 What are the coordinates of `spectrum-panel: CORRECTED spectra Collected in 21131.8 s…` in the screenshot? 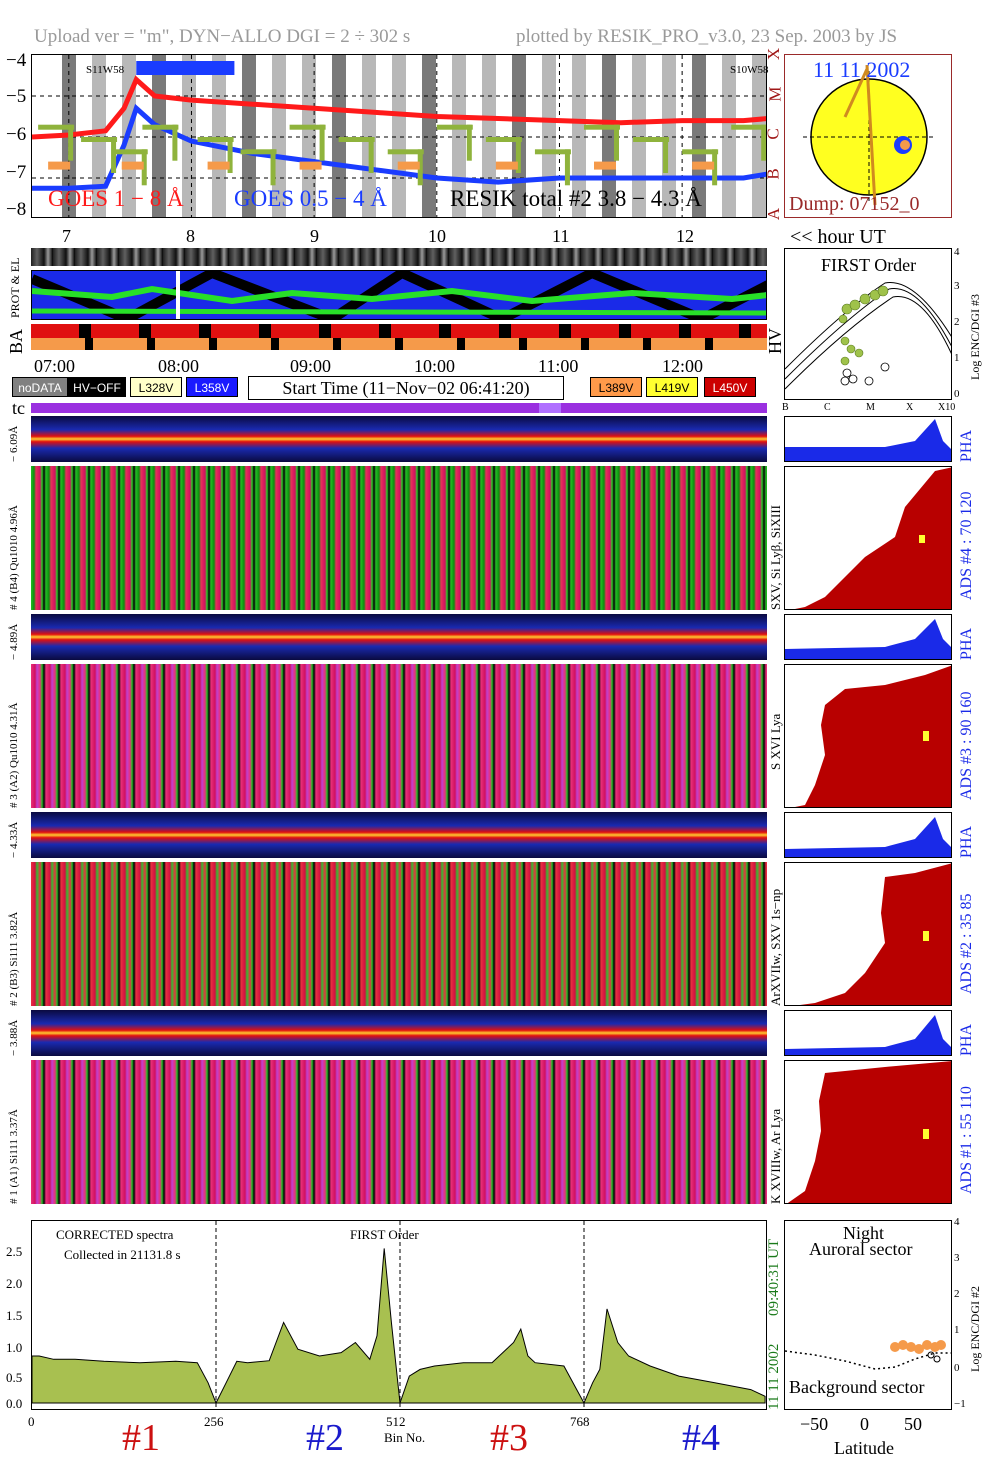 It's located at (399, 1315).